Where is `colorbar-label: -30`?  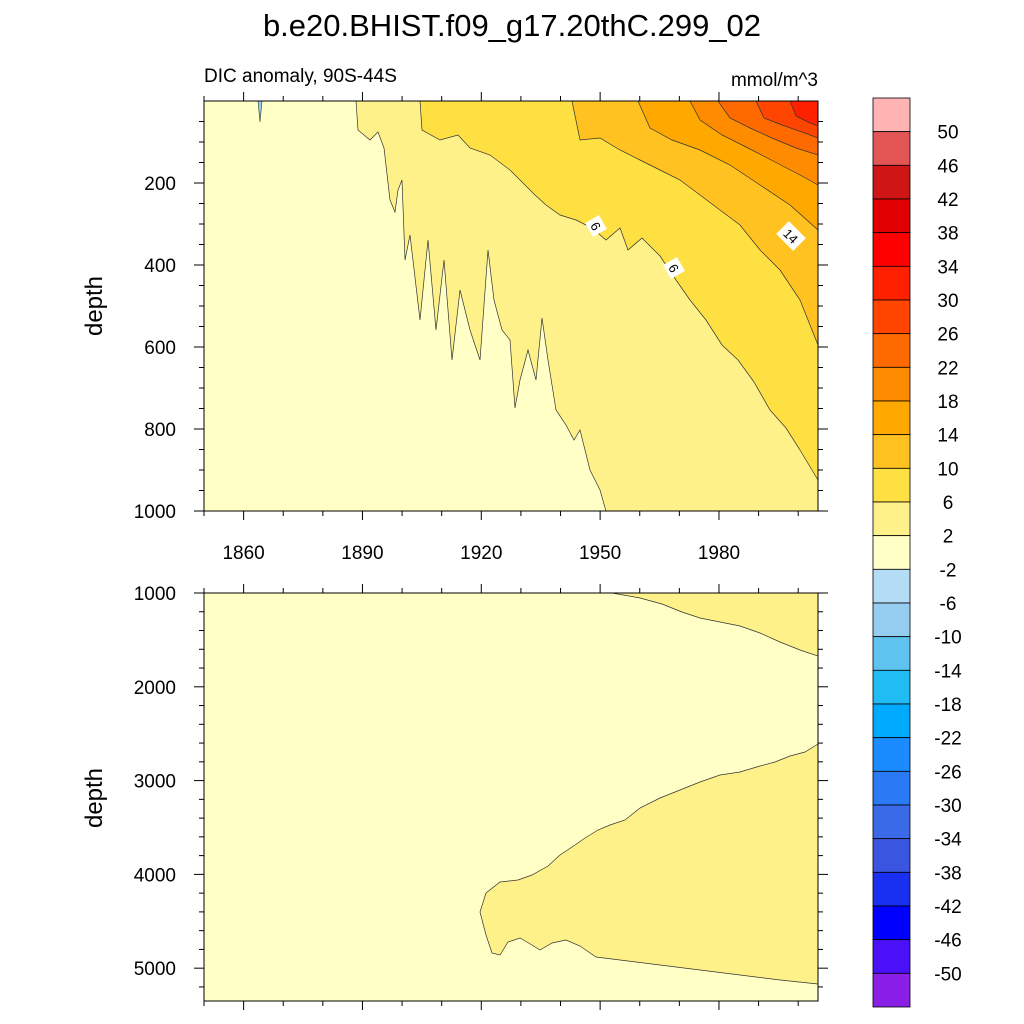
colorbar-label: -30 is located at coordinates (947, 806).